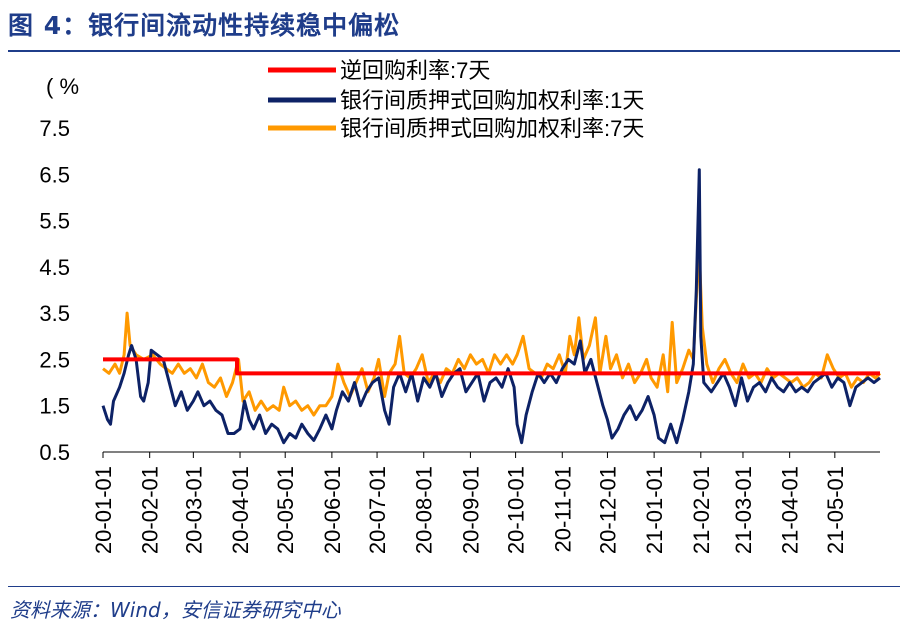 The width and height of the screenshot is (908, 632). Describe the element at coordinates (835, 510) in the screenshot. I see `x-tick-label: 21-05-01` at that location.